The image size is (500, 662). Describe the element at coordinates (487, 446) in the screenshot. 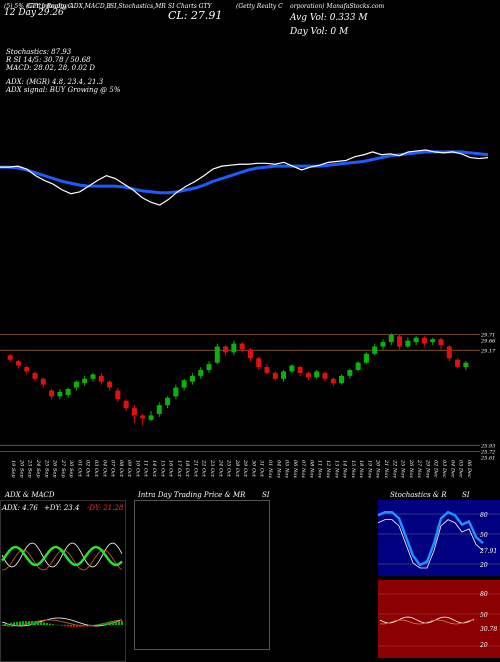

I see `price-level-label: 25.93` at that location.